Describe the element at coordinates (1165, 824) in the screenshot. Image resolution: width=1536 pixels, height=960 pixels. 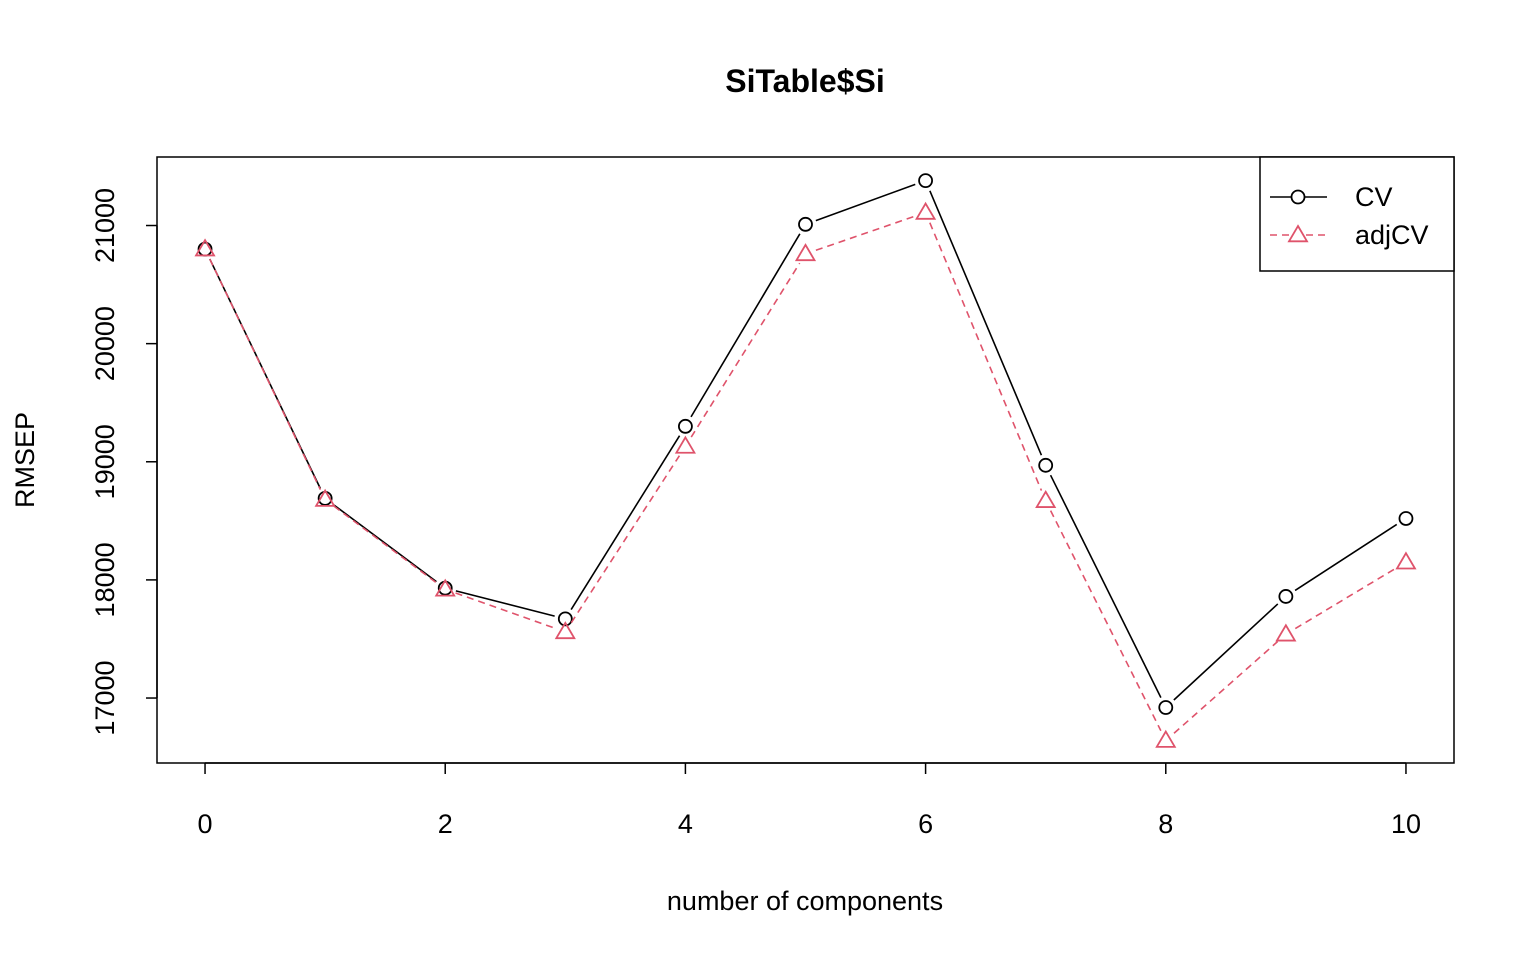
I see `x-tick-label: 8` at that location.